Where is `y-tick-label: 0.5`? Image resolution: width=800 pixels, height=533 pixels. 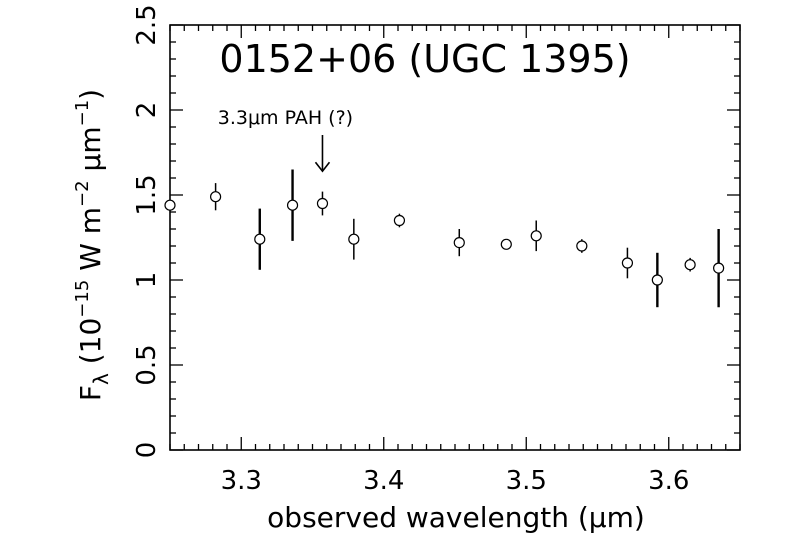
y-tick-label: 0.5 is located at coordinates (147, 364).